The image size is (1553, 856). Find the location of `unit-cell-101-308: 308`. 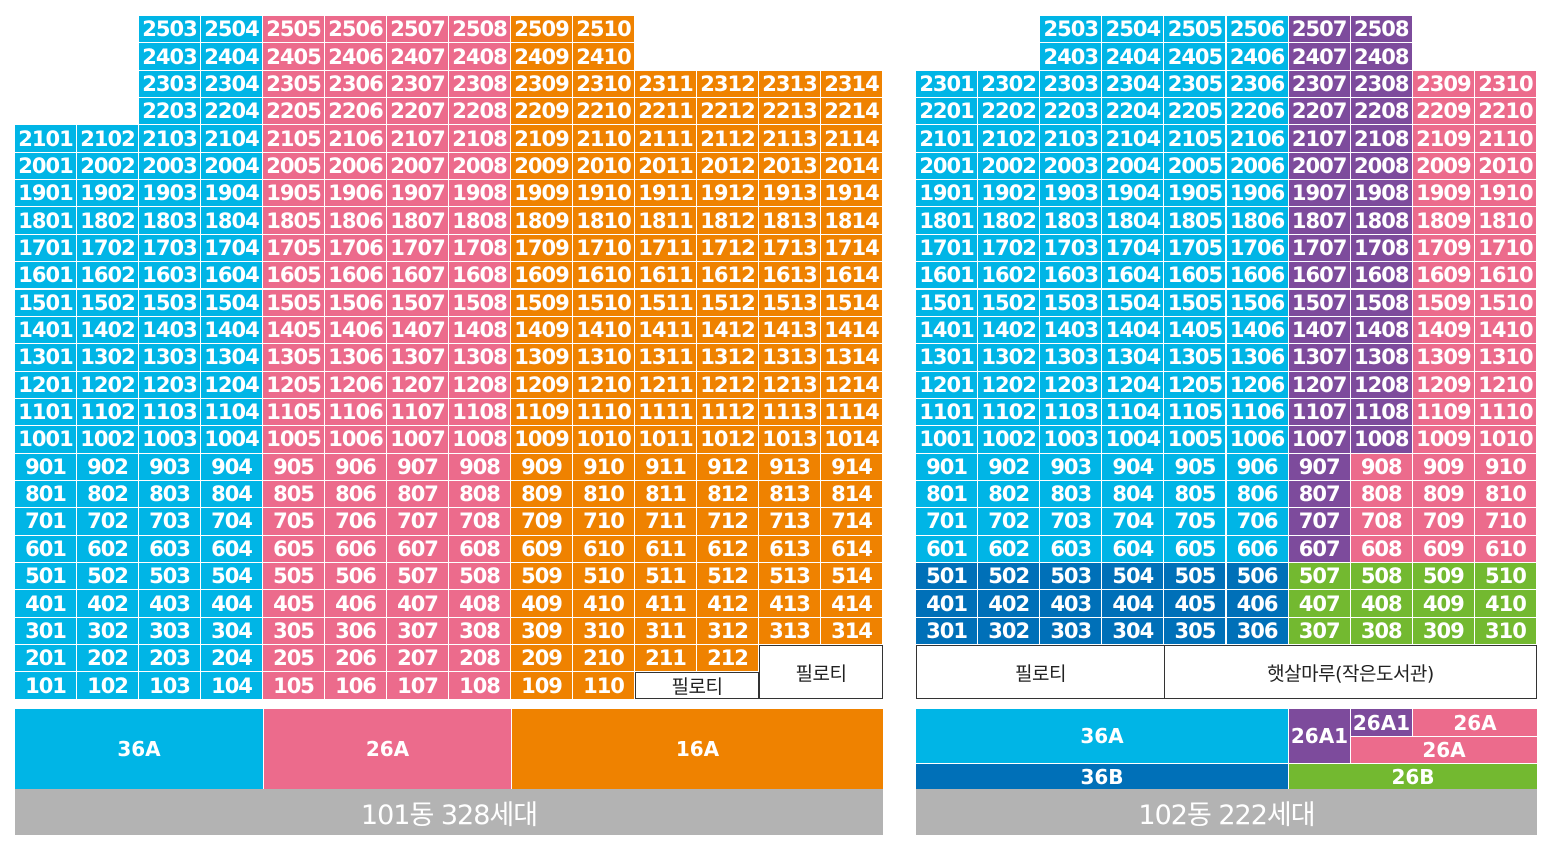

unit-cell-101-308: 308 is located at coordinates (480, 631).